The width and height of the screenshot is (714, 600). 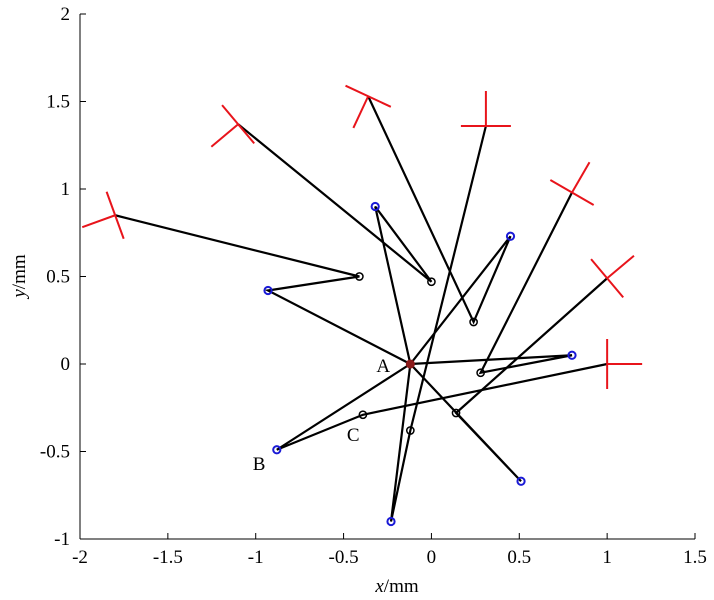 What do you see at coordinates (168, 557) in the screenshot?
I see `x-tick-label: -1.5` at bounding box center [168, 557].